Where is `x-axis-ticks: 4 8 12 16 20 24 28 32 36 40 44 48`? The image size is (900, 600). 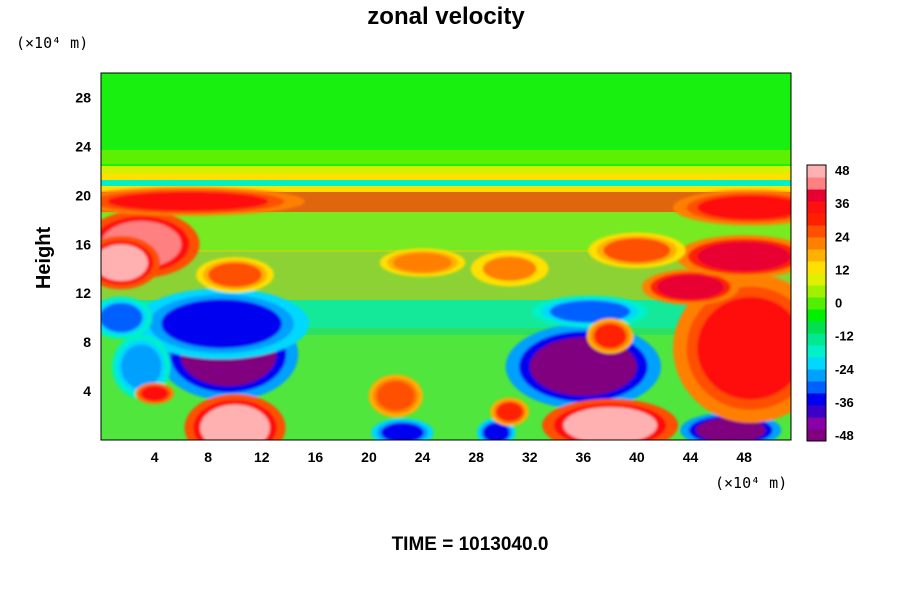 x-axis-ticks: 4 8 12 16 20 24 28 32 36 40 44 48 is located at coordinates (451, 457).